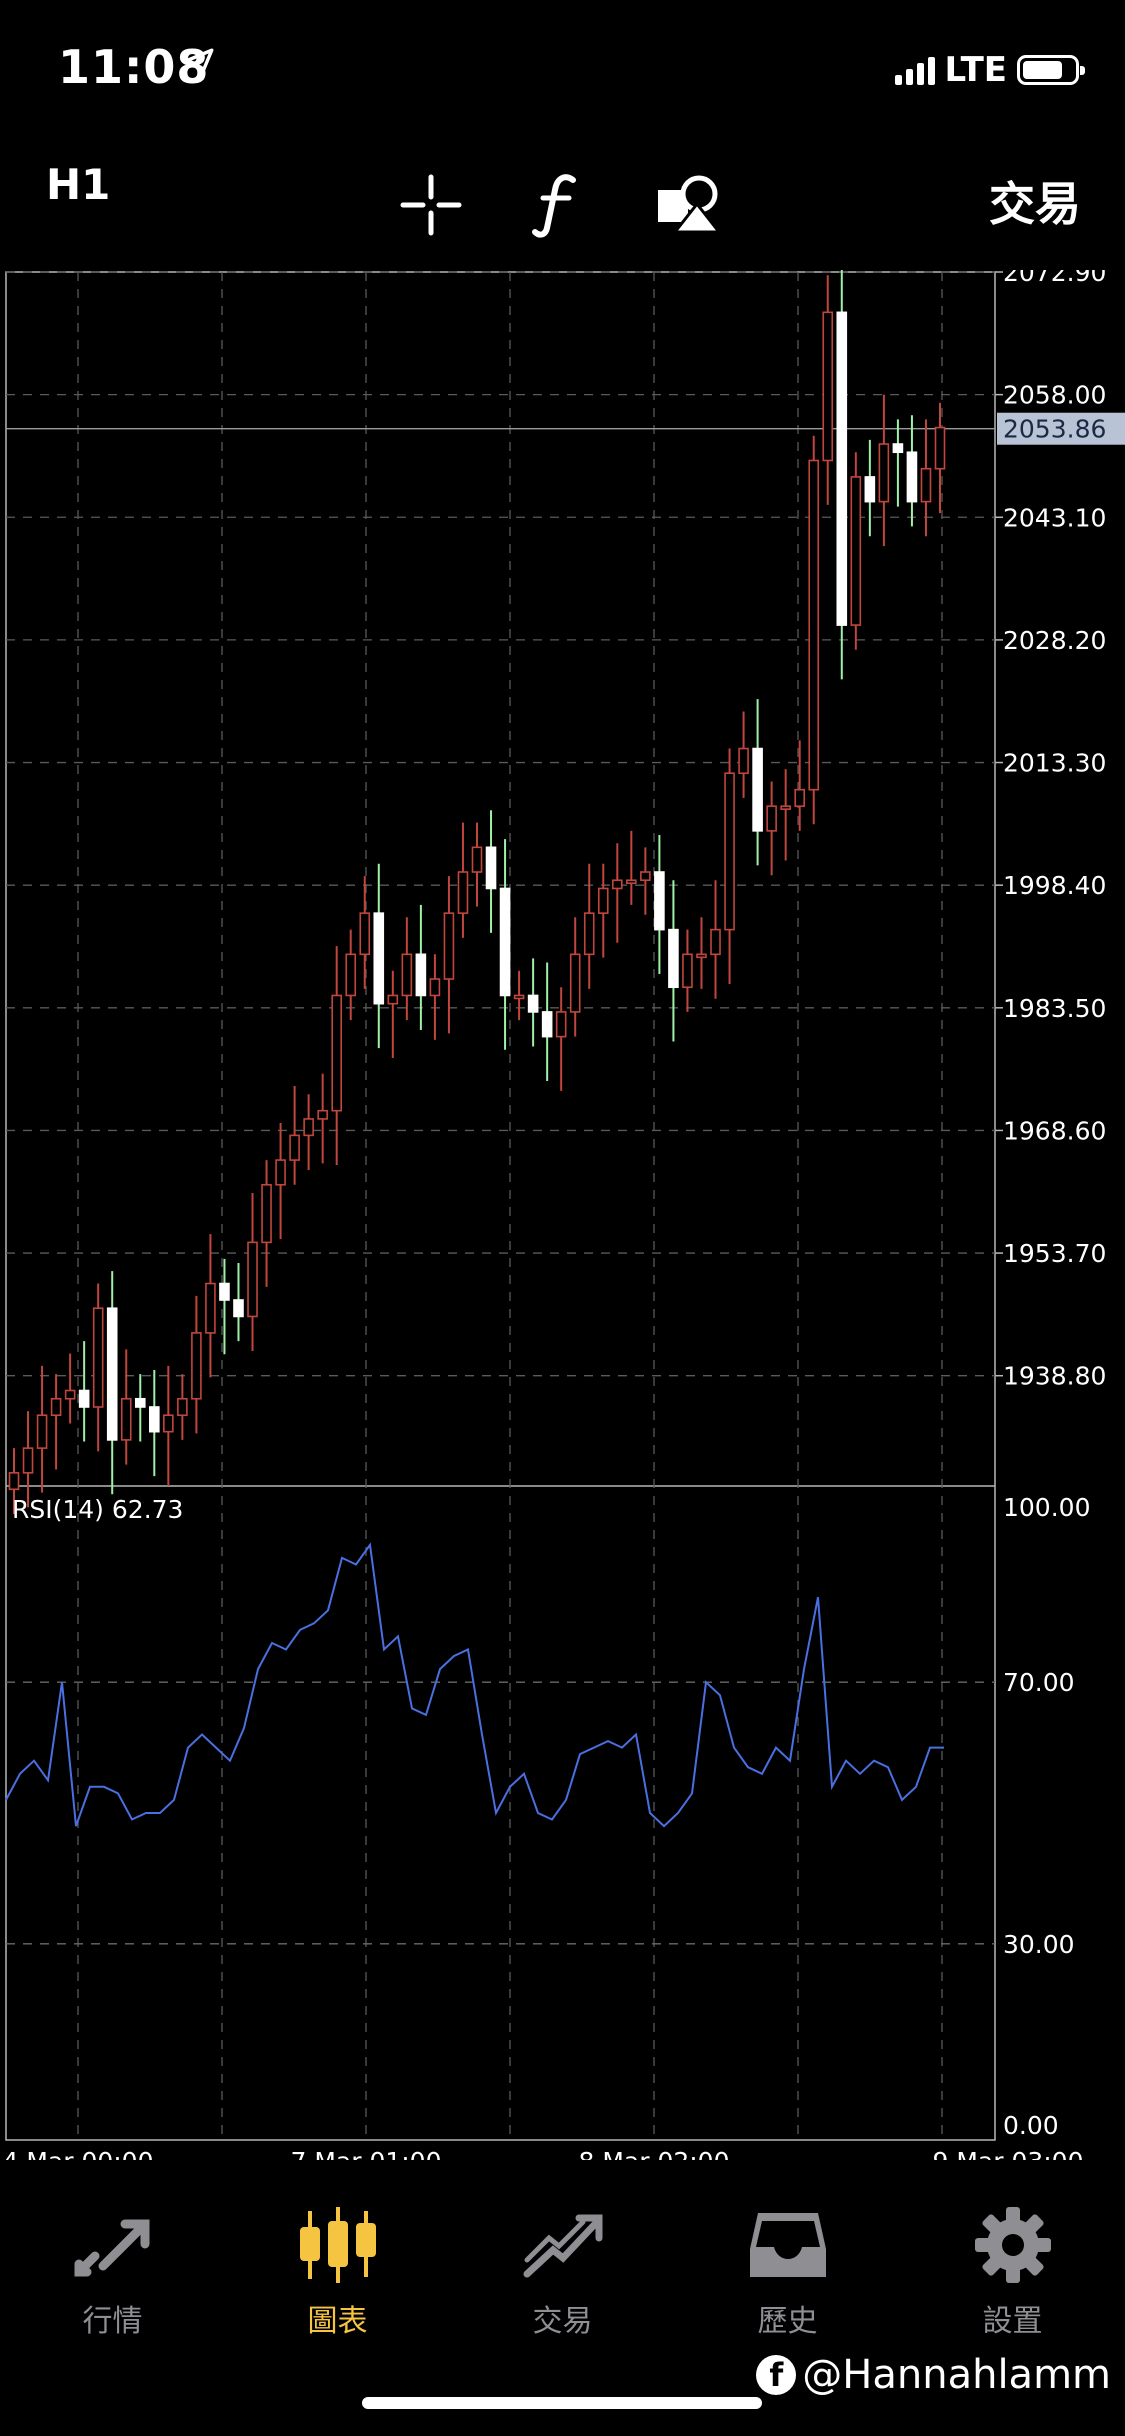 Image resolution: width=1125 pixels, height=2436 pixels. I want to click on time-label: 7 Mar 01:00, so click(365, 2153).